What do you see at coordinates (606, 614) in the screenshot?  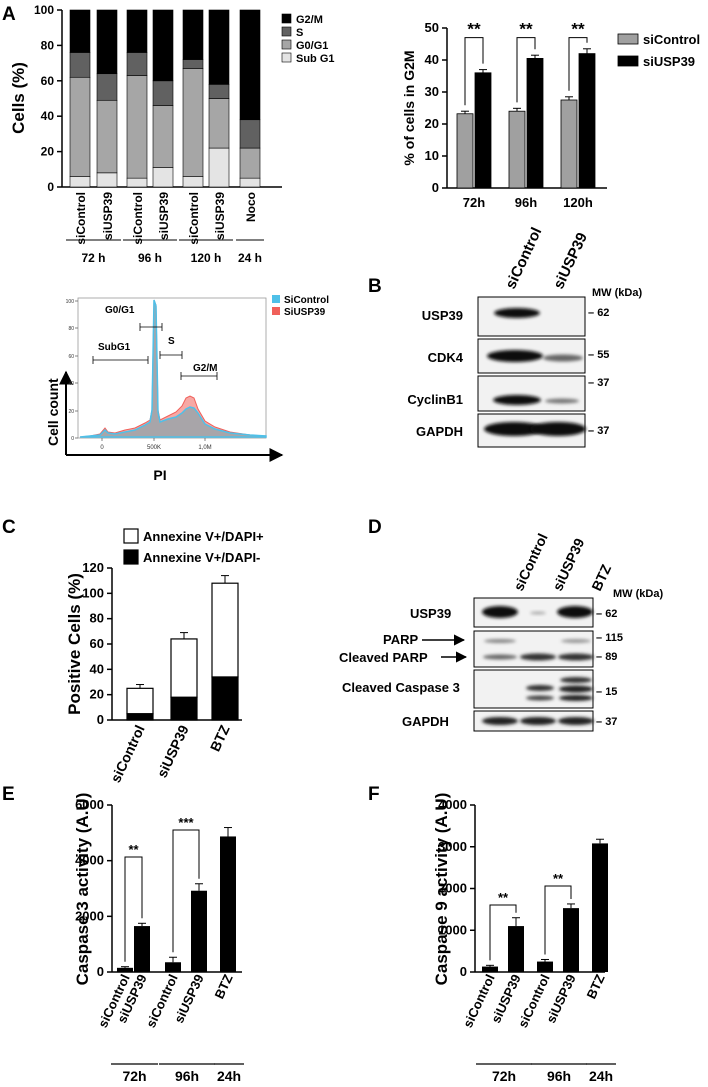 I see `blot-d-mw-usp39: – 62` at bounding box center [606, 614].